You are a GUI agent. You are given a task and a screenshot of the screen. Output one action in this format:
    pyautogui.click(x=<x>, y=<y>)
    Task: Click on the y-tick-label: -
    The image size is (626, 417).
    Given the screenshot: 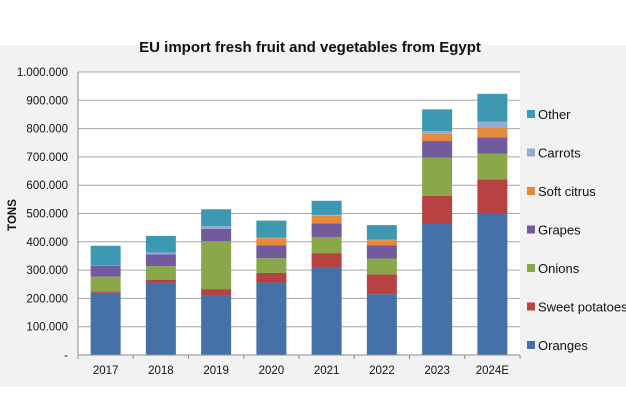 What is the action you would take?
    pyautogui.click(x=66, y=356)
    